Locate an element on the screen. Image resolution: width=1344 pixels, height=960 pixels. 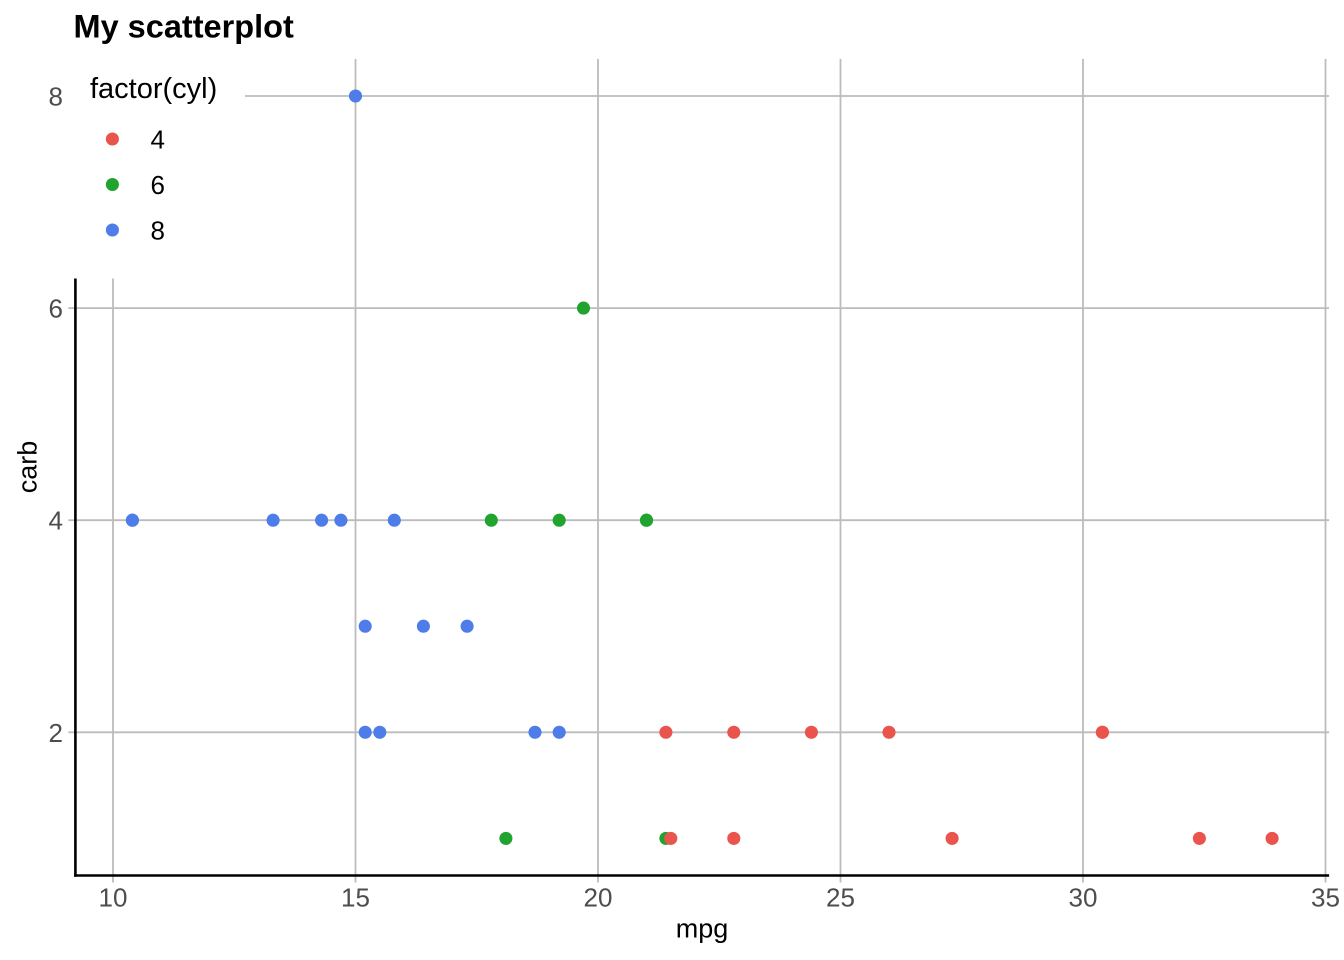
svg-text: 10 is located at coordinates (113, 898).